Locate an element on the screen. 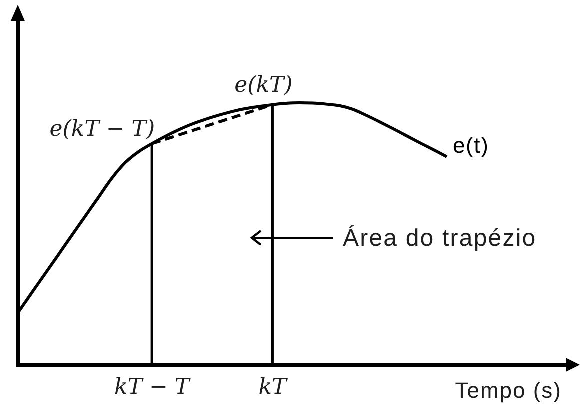 The width and height of the screenshot is (581, 409). x-axis-title: Tempo (s) is located at coordinates (508, 390).